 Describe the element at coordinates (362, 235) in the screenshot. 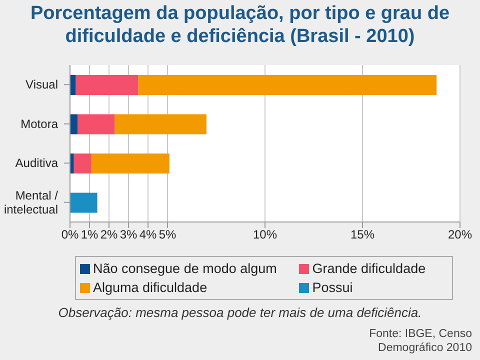

I see `x-tick-label: 15%` at that location.